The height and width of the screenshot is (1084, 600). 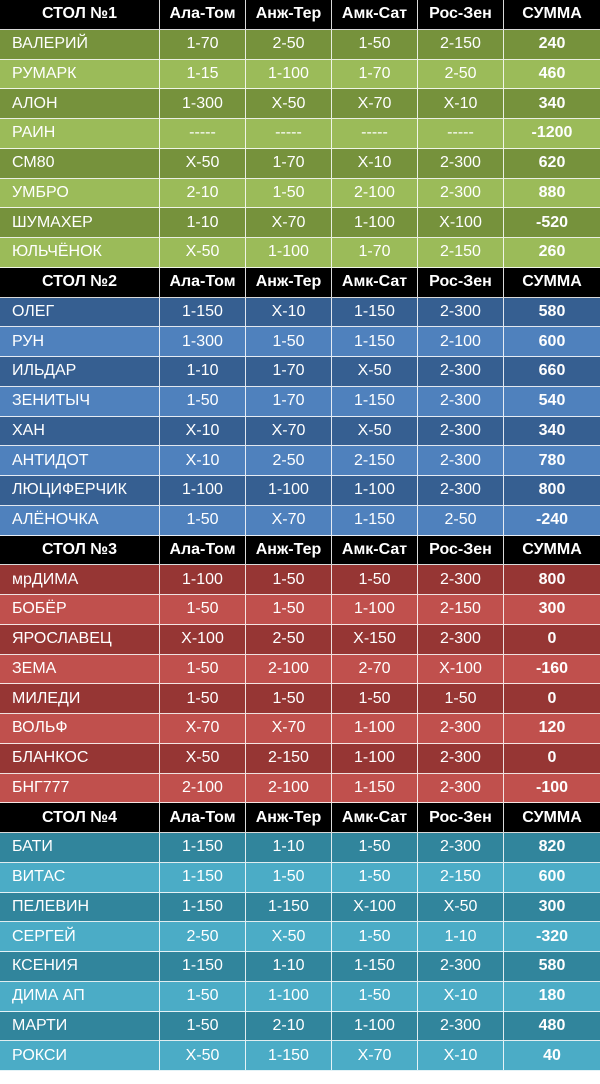 What do you see at coordinates (80, 699) in the screenshot?
I see `player-name: МИЛЕДИ` at bounding box center [80, 699].